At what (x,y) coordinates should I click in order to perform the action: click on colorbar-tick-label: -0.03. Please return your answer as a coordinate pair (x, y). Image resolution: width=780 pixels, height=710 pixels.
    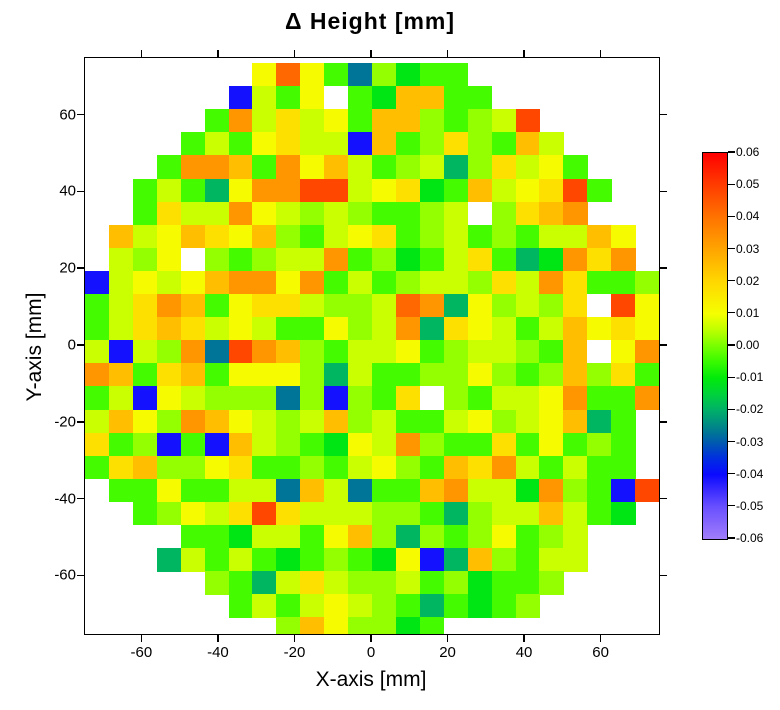
    Looking at the image, I should click on (750, 441).